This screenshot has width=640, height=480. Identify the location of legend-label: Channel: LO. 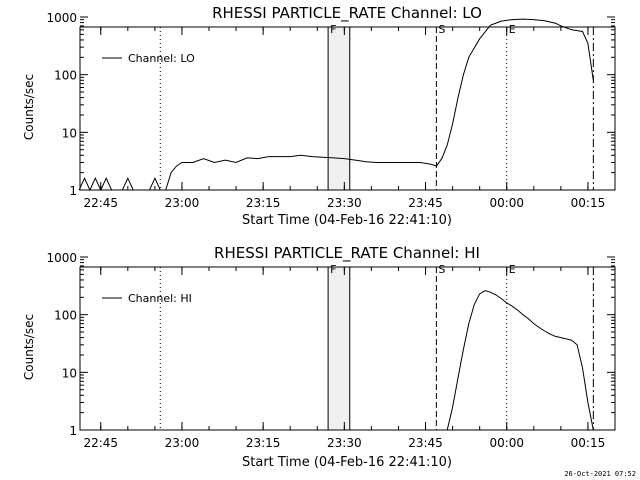
(161, 58).